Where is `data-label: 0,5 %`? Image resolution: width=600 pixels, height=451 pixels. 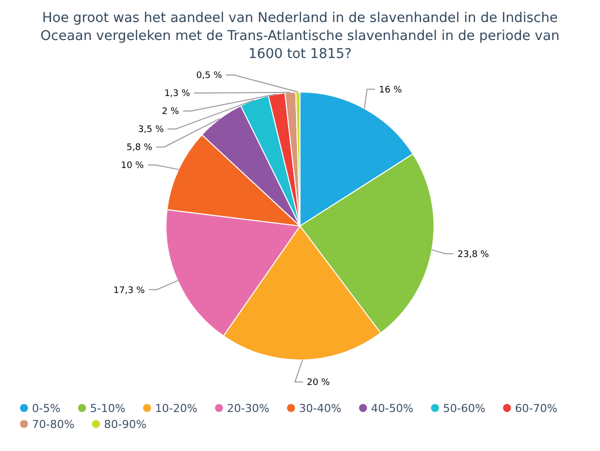 data-label: 0,5 % is located at coordinates (209, 76).